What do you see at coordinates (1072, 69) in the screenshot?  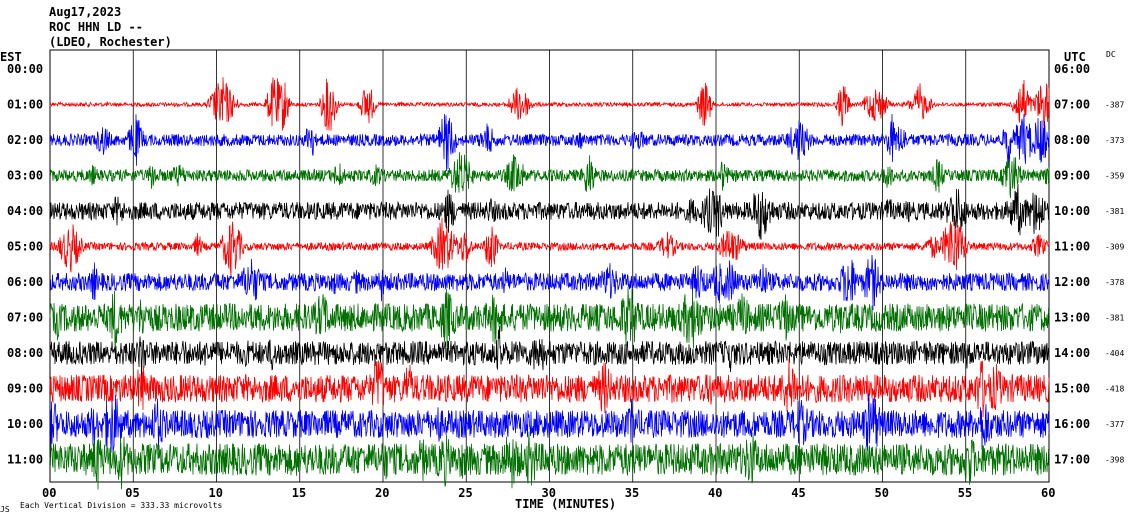 I see `utc-hour-label: 06:00` at bounding box center [1072, 69].